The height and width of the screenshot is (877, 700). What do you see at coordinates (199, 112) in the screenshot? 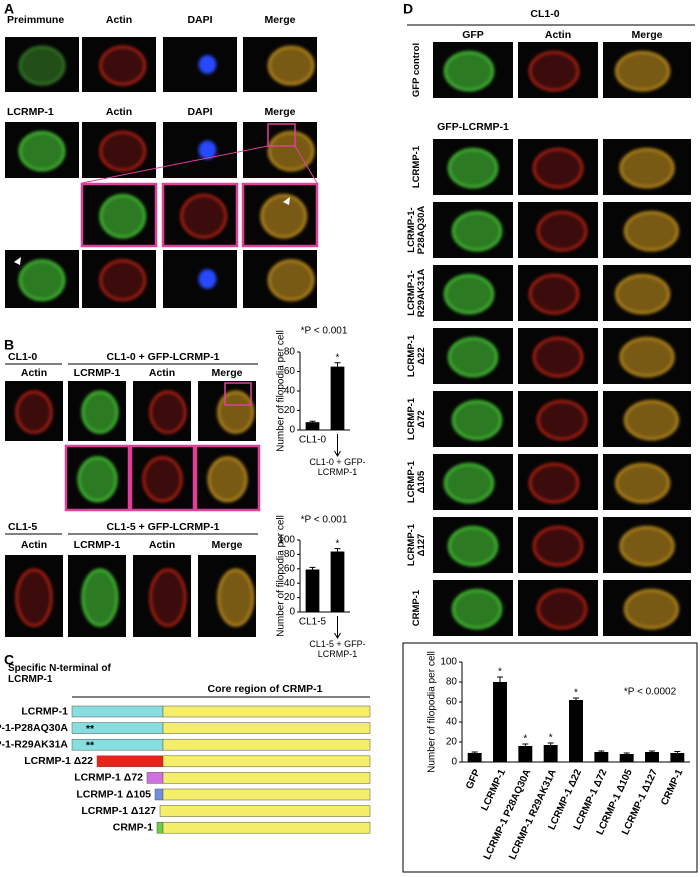
I see `column-header: DAPI` at bounding box center [199, 112].